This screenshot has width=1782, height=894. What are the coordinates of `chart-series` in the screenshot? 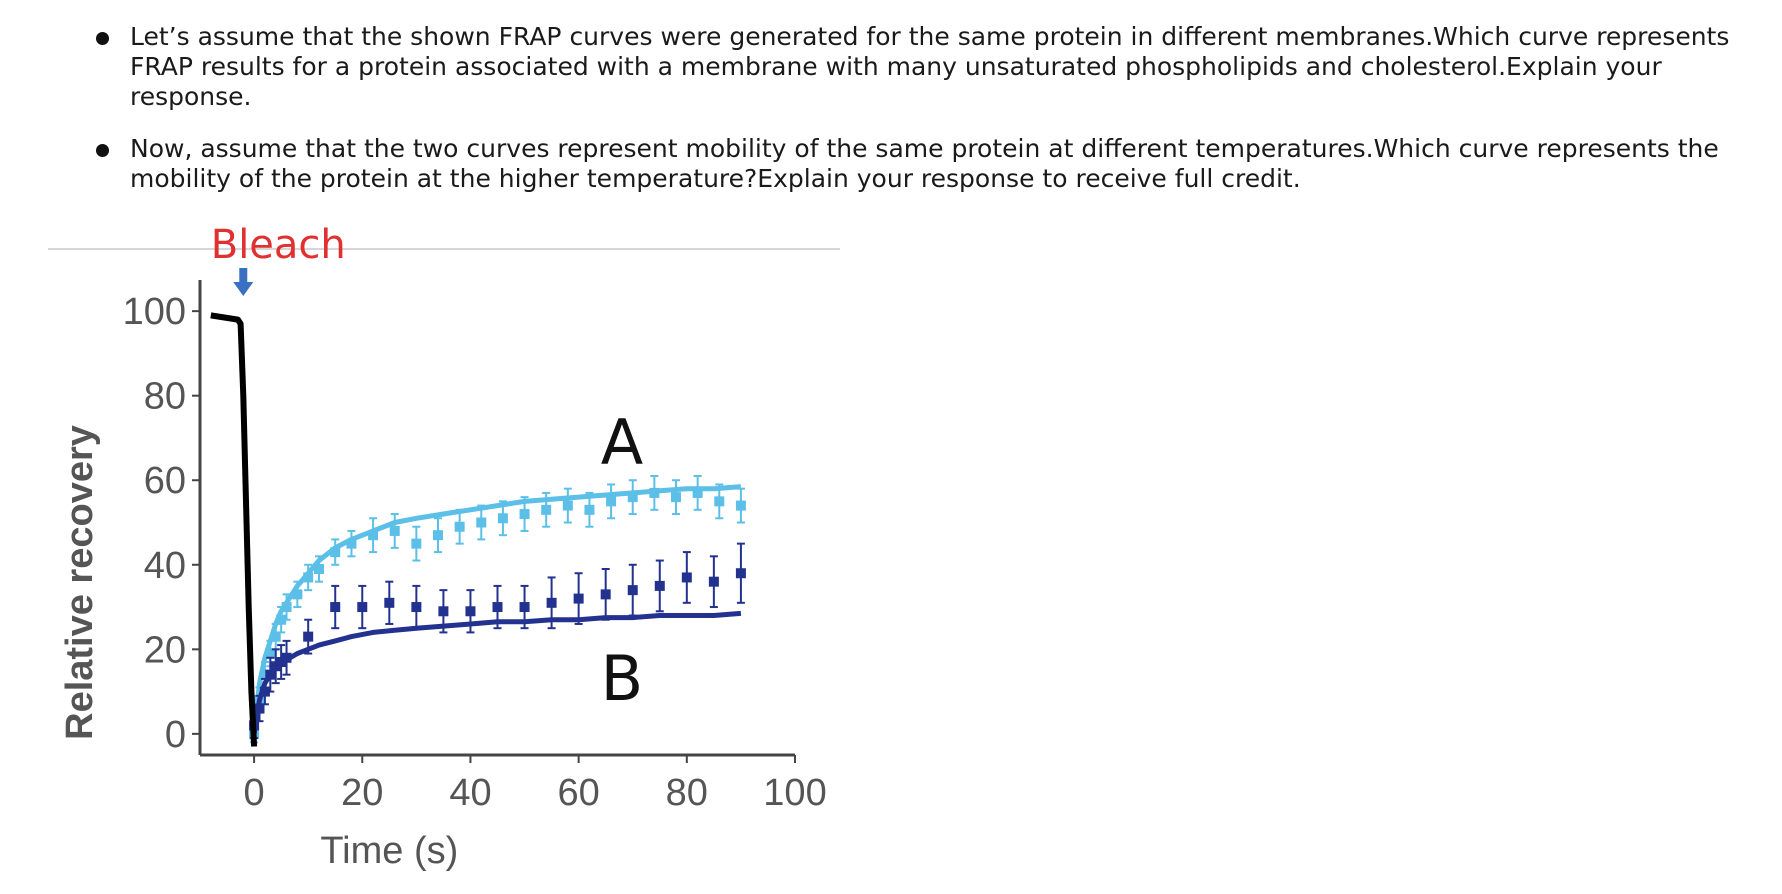 It's located at (478, 529).